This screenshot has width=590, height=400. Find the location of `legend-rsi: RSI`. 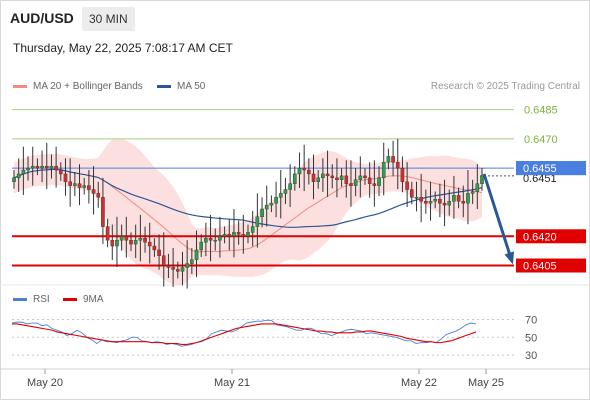

legend-rsi: RSI is located at coordinates (31, 299).